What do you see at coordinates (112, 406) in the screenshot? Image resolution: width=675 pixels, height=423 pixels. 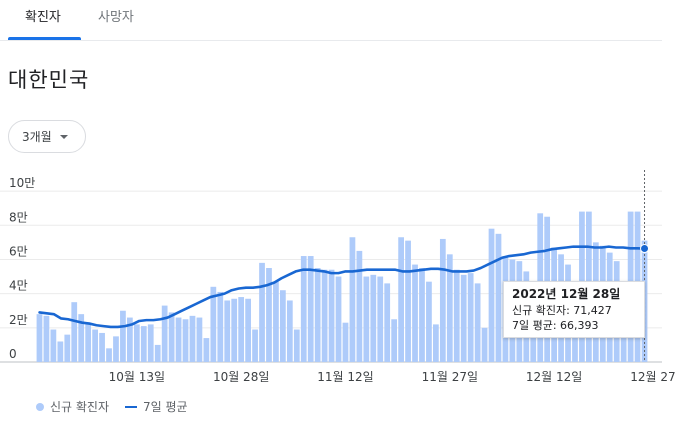 I see `chart-legend: 신규 확진자 7일 평균` at bounding box center [112, 406].